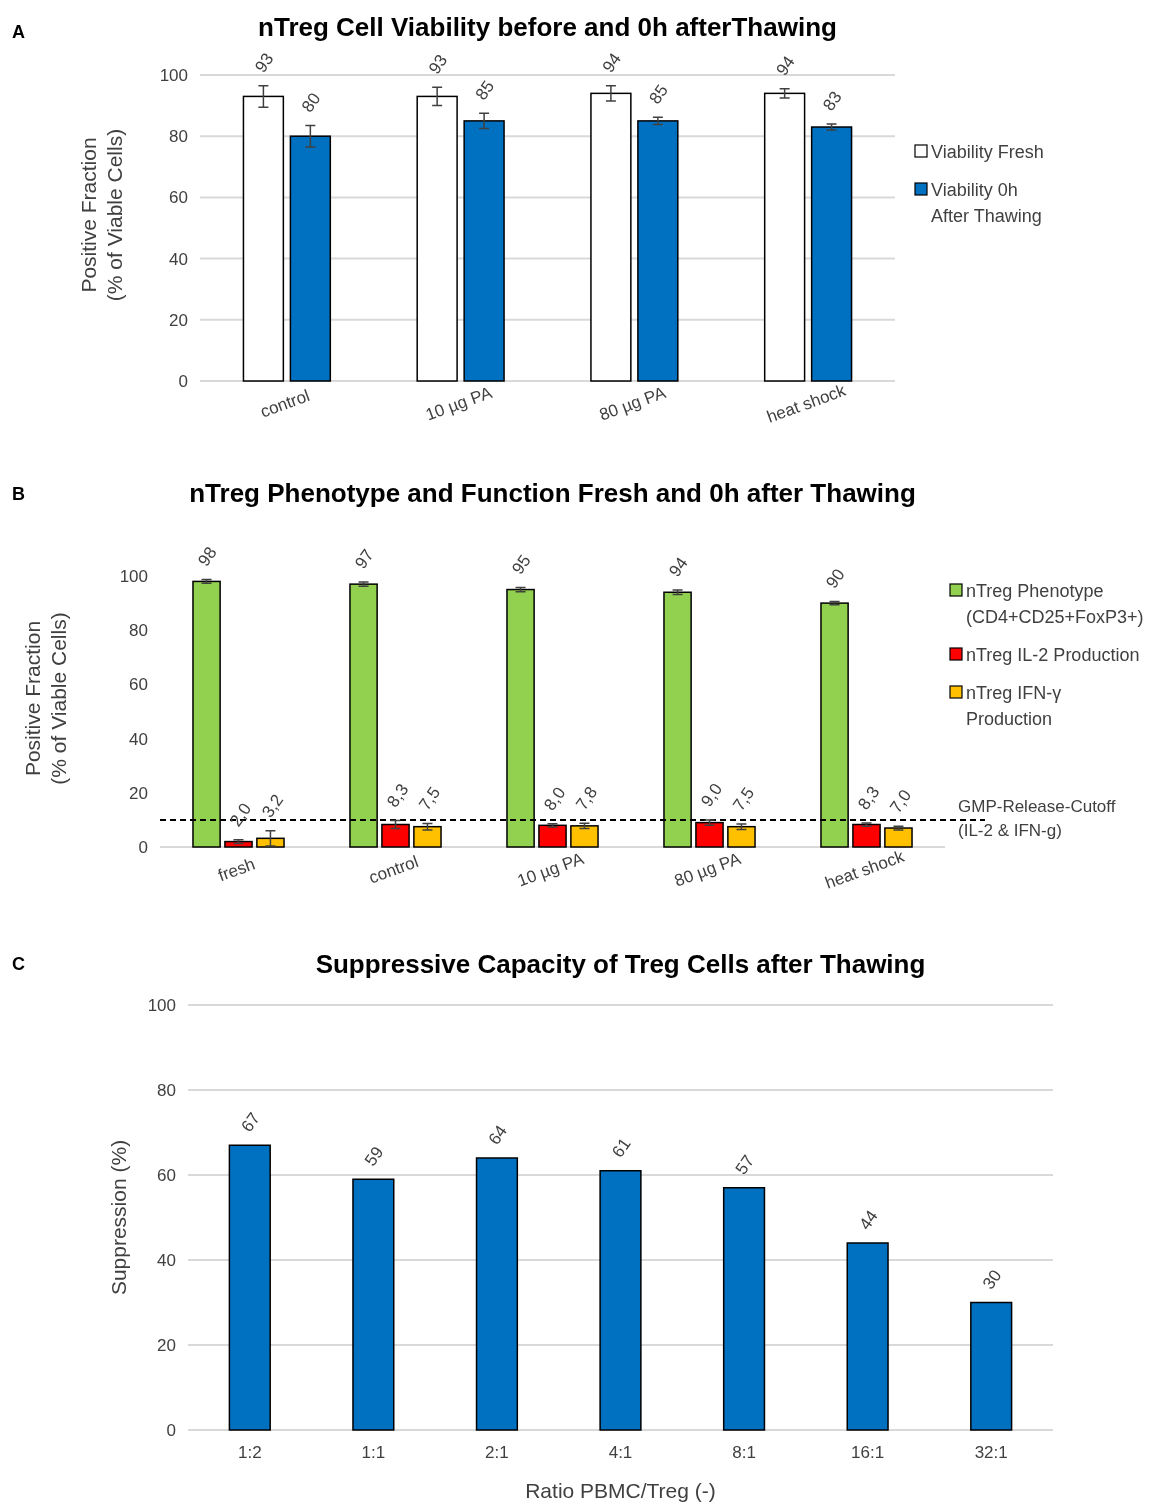  Describe the element at coordinates (986, 203) in the screenshot. I see `legend-label: Viability 0h After Thawing` at that location.